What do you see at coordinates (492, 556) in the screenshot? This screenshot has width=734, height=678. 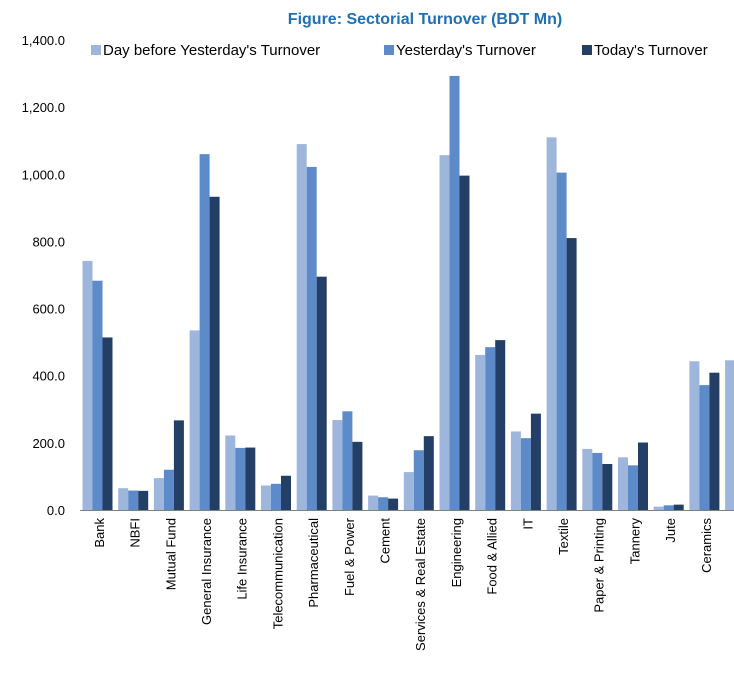 I see `category-label: Food & Allied` at bounding box center [492, 556].